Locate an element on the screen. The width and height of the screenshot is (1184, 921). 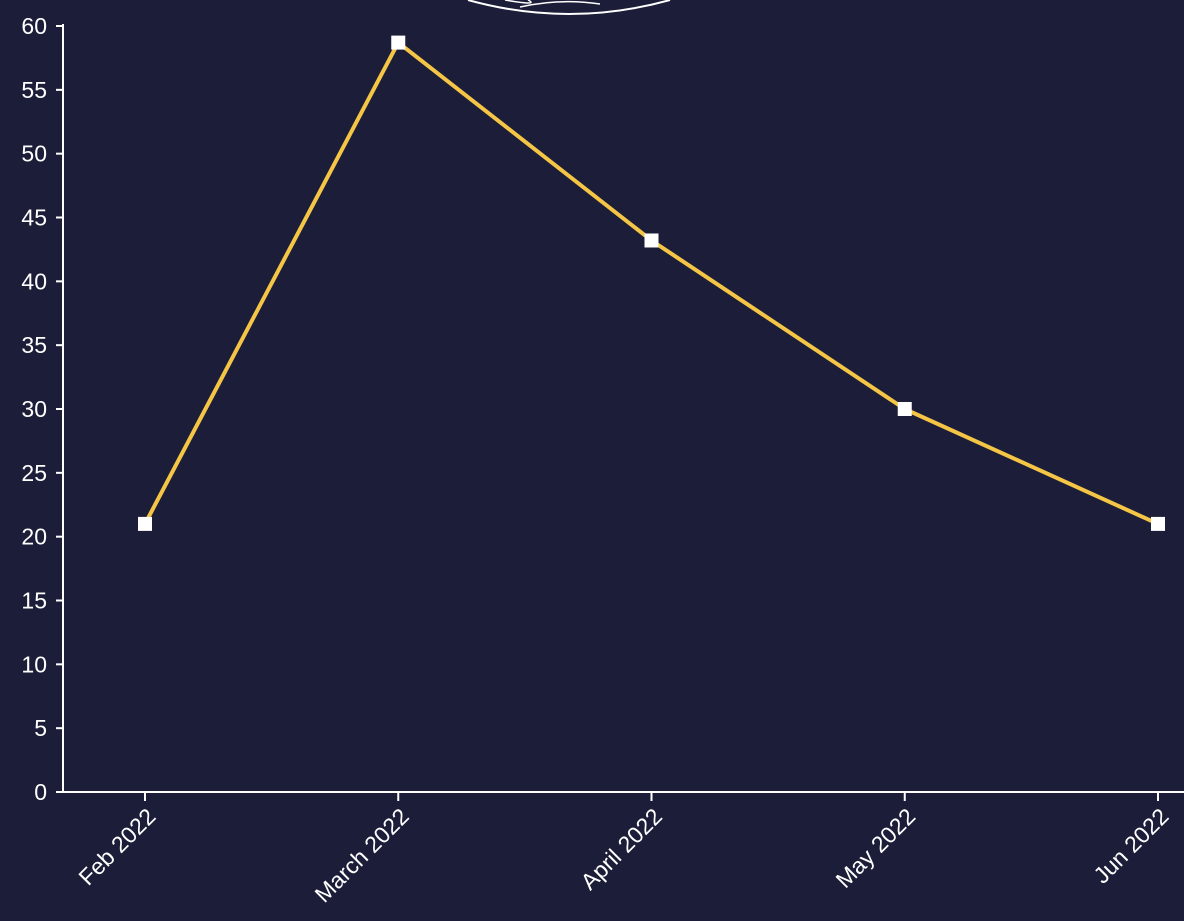
x-tick-label: March 2022 is located at coordinates (362, 855).